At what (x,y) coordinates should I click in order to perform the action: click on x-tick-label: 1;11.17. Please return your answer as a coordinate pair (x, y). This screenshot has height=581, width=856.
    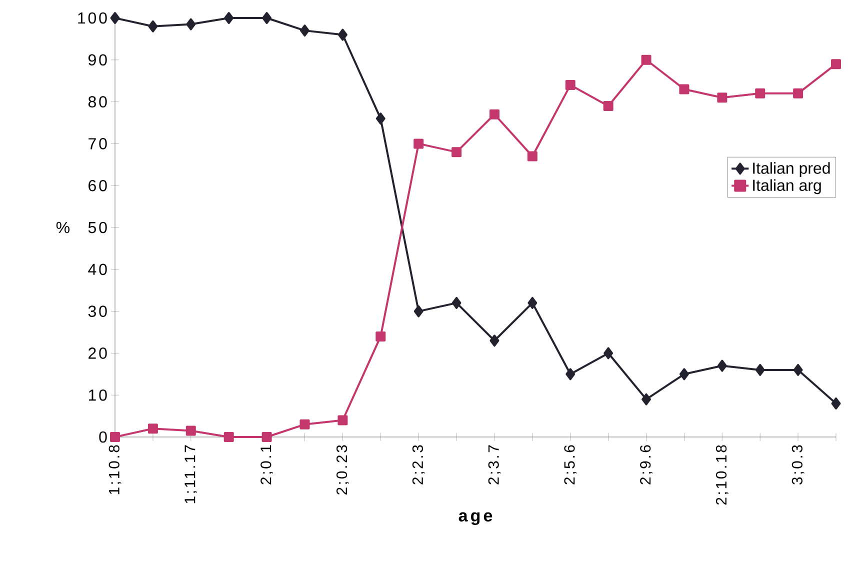
    Looking at the image, I should click on (191, 474).